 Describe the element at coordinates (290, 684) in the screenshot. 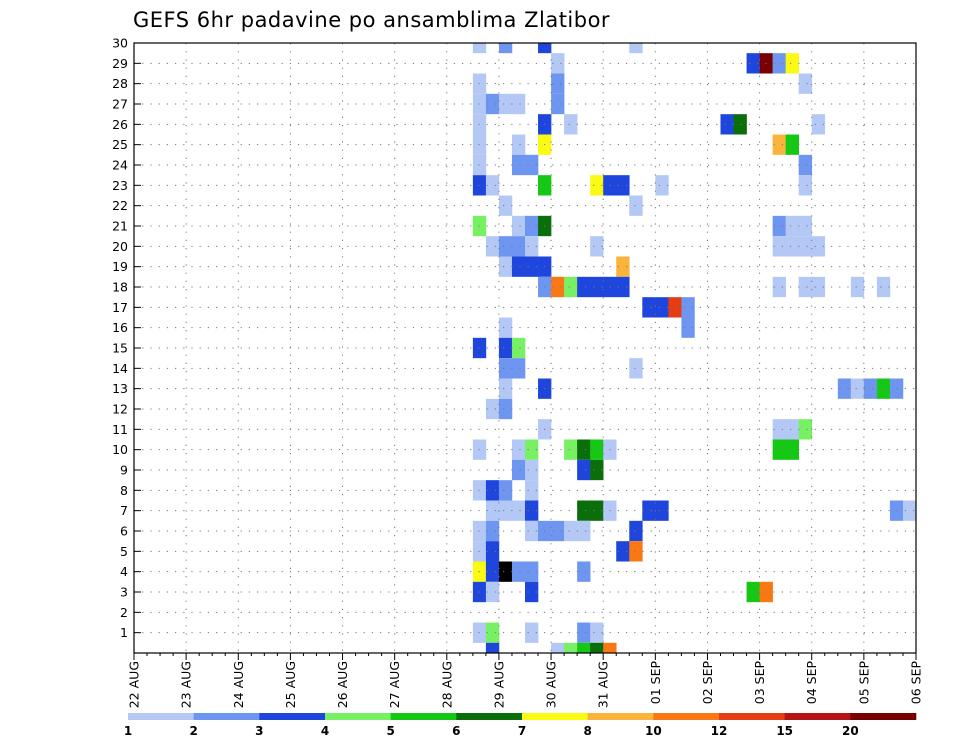

I see `x-tick-label: 25 AUG` at that location.